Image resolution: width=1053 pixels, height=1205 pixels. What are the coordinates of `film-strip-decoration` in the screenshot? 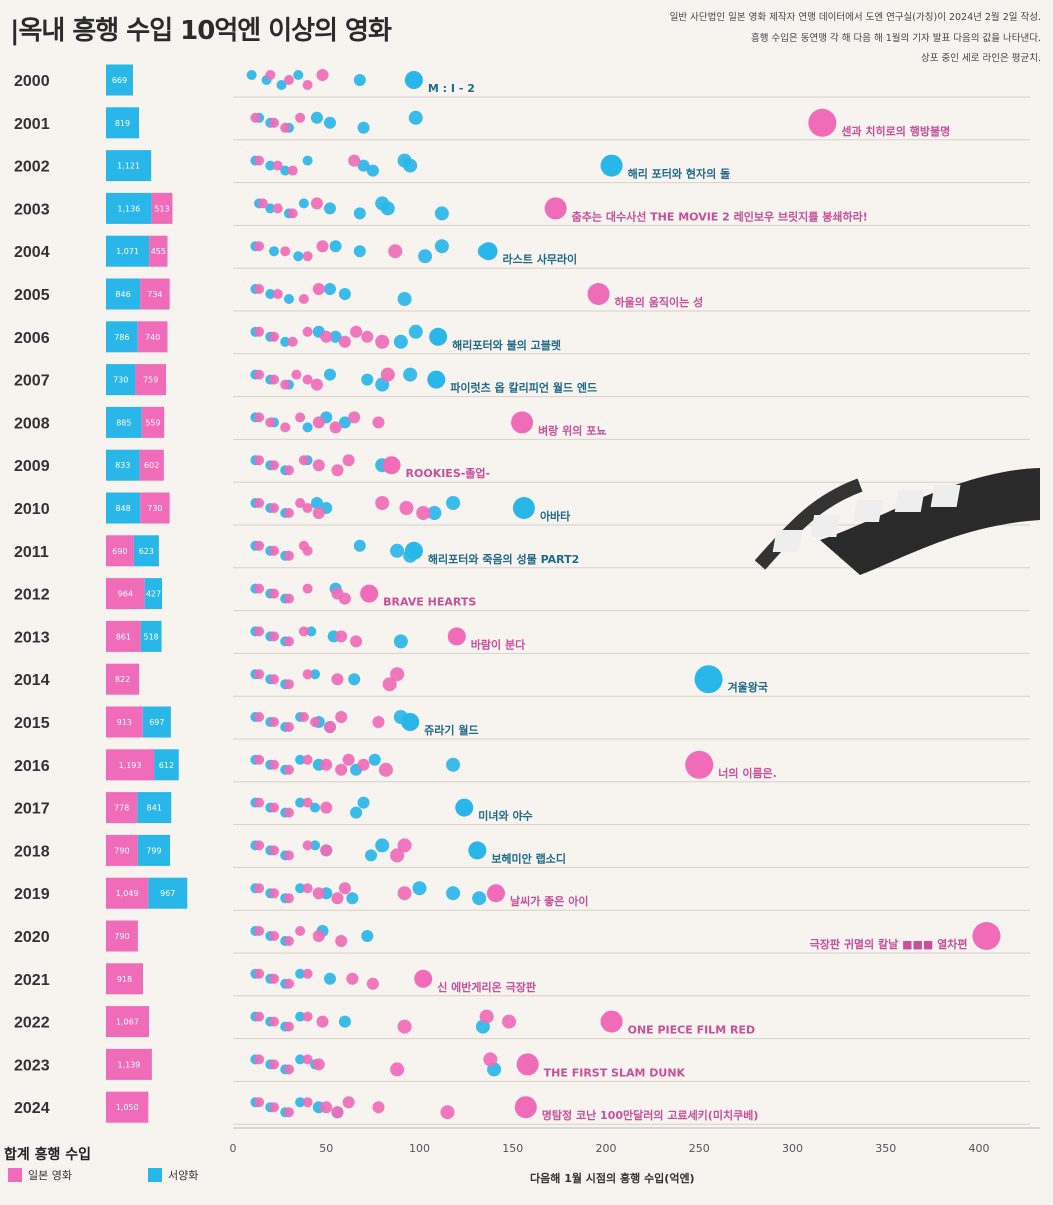 It's located at (897, 521).